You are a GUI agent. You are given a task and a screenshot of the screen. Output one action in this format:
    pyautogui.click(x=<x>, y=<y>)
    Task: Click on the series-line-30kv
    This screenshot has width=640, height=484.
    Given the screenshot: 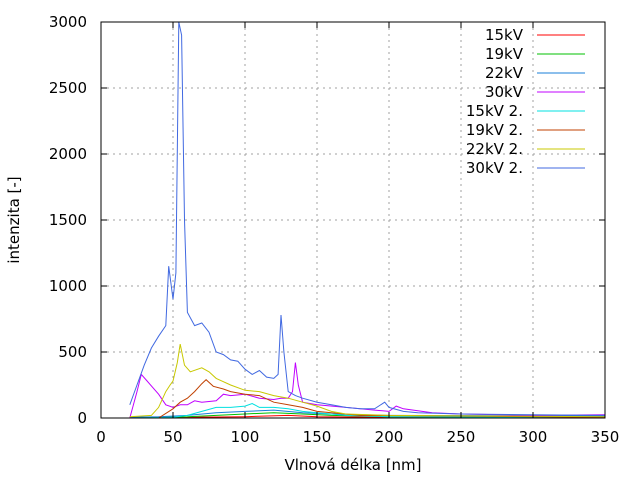 What is the action you would take?
    pyautogui.click(x=367, y=390)
    